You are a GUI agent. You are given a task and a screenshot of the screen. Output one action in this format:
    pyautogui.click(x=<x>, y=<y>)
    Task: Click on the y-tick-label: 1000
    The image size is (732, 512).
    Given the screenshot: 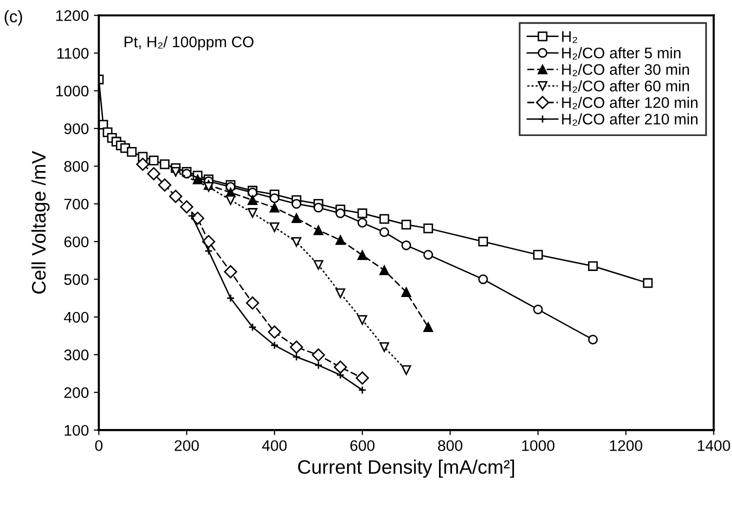 What is the action you would take?
    pyautogui.click(x=72, y=91)
    